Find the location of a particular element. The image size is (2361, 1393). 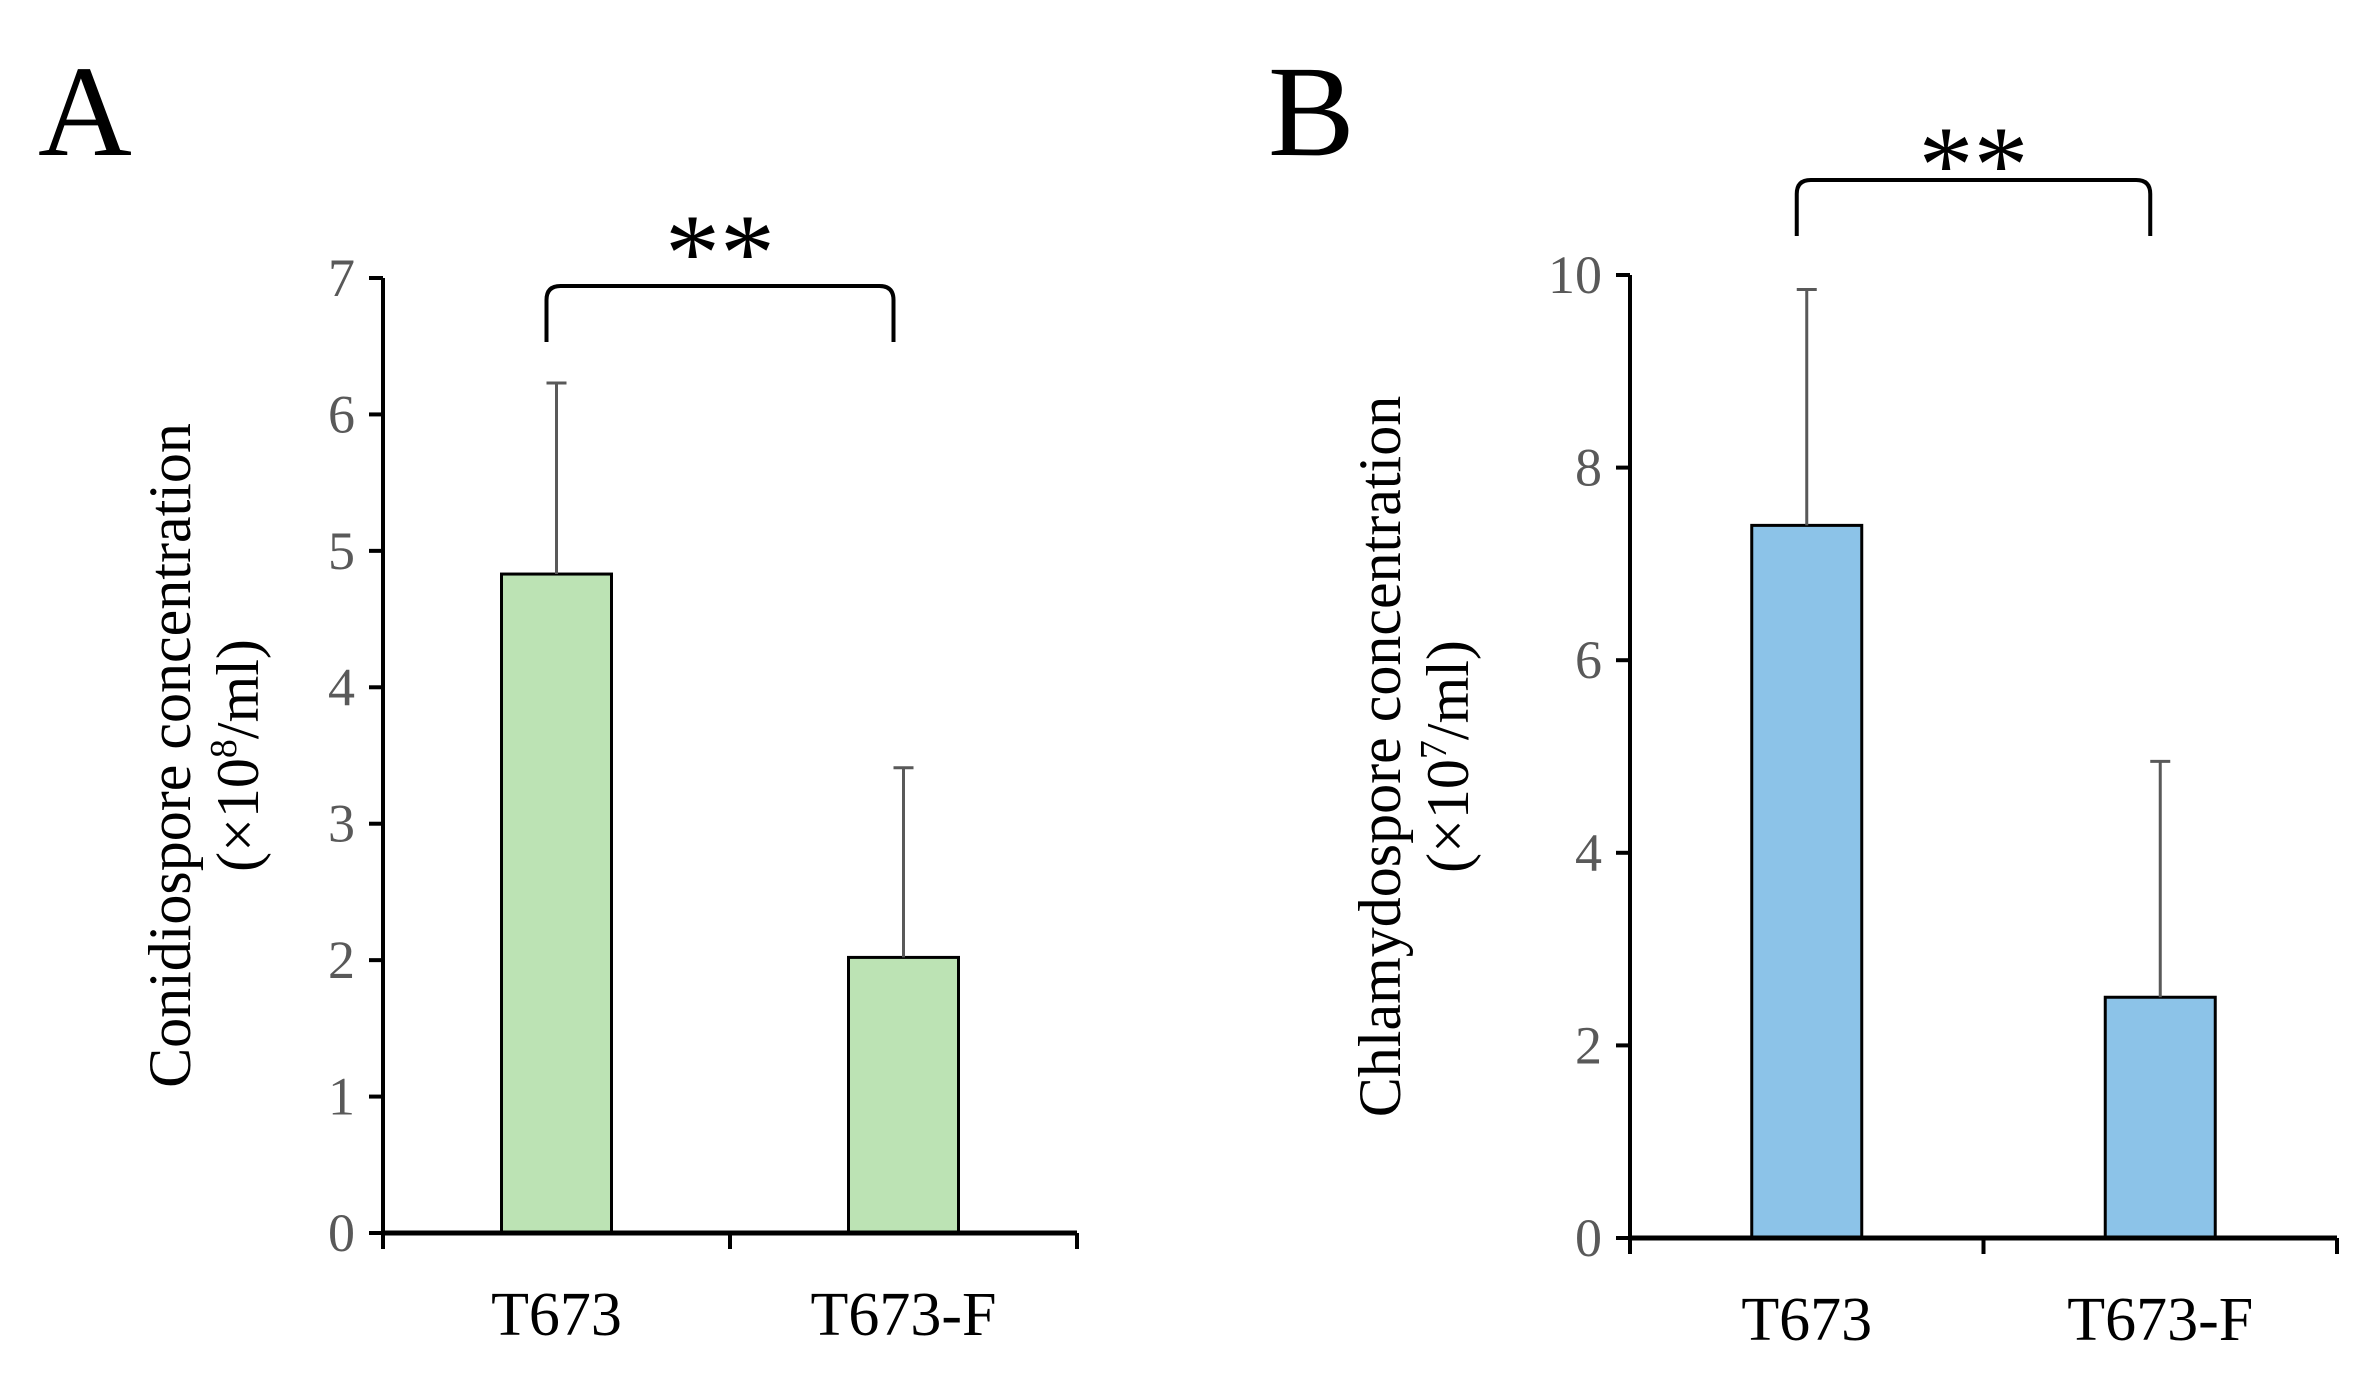

y-tick-label-5: 5 is located at coordinates (341, 551).